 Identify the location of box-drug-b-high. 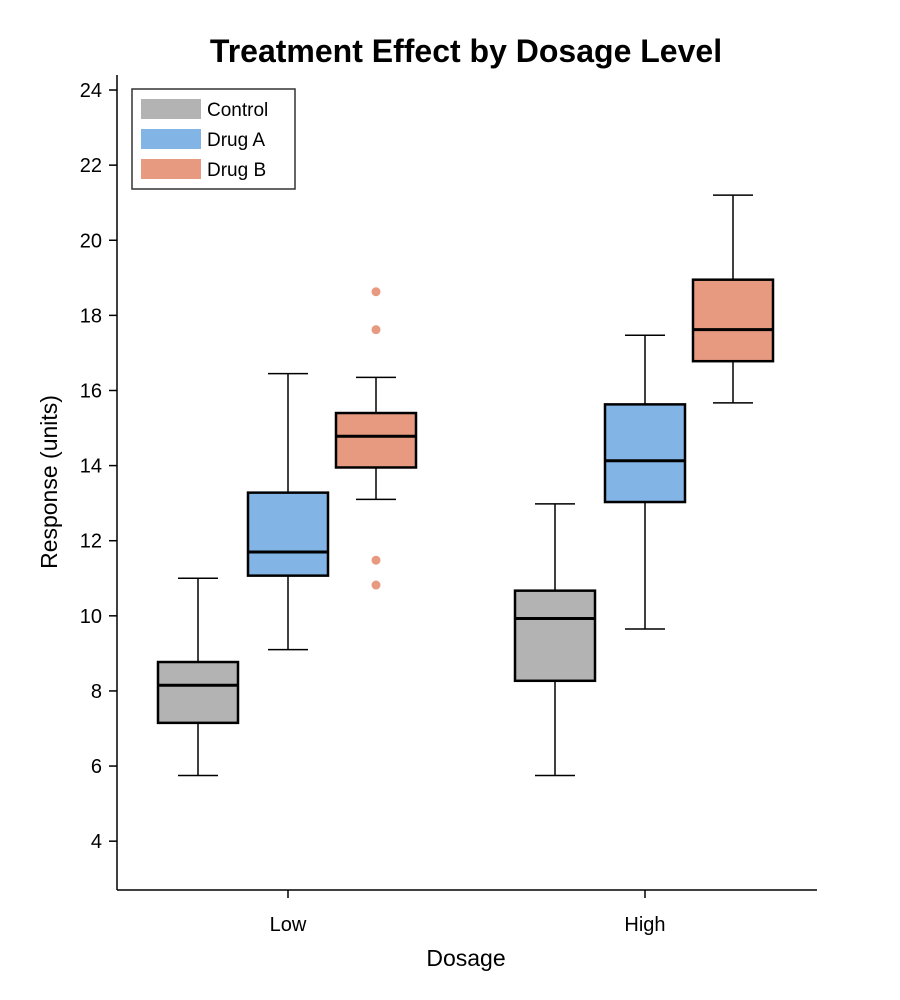
(733, 299).